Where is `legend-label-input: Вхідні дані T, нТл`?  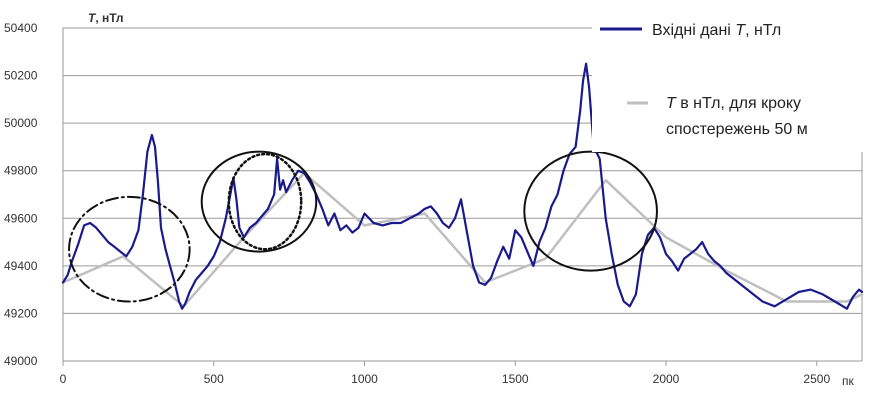 legend-label-input: Вхідні дані T, нТл is located at coordinates (716, 30).